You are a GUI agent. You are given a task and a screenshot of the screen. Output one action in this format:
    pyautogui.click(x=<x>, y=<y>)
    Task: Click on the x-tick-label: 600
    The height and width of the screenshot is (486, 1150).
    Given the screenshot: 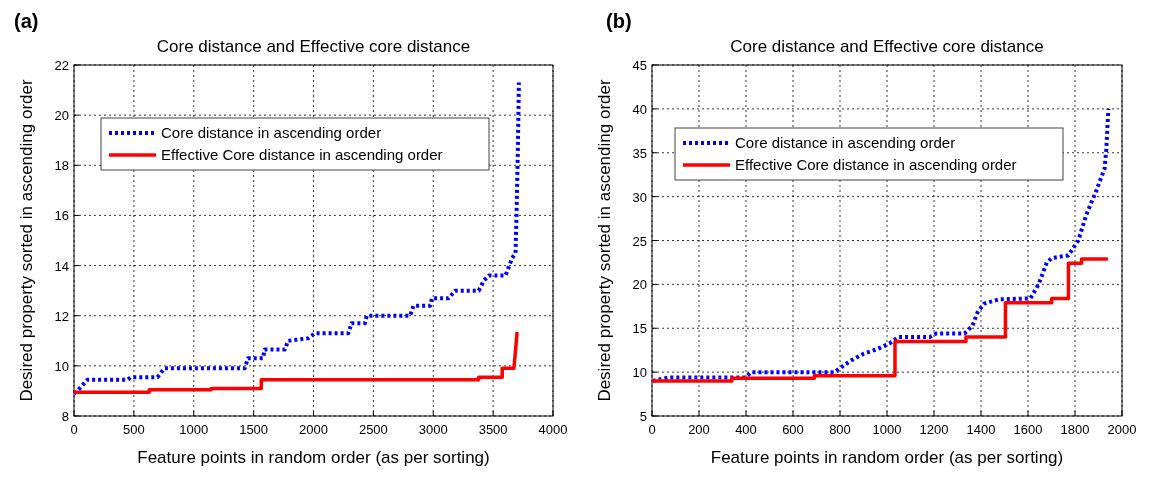 What is the action you would take?
    pyautogui.click(x=793, y=429)
    